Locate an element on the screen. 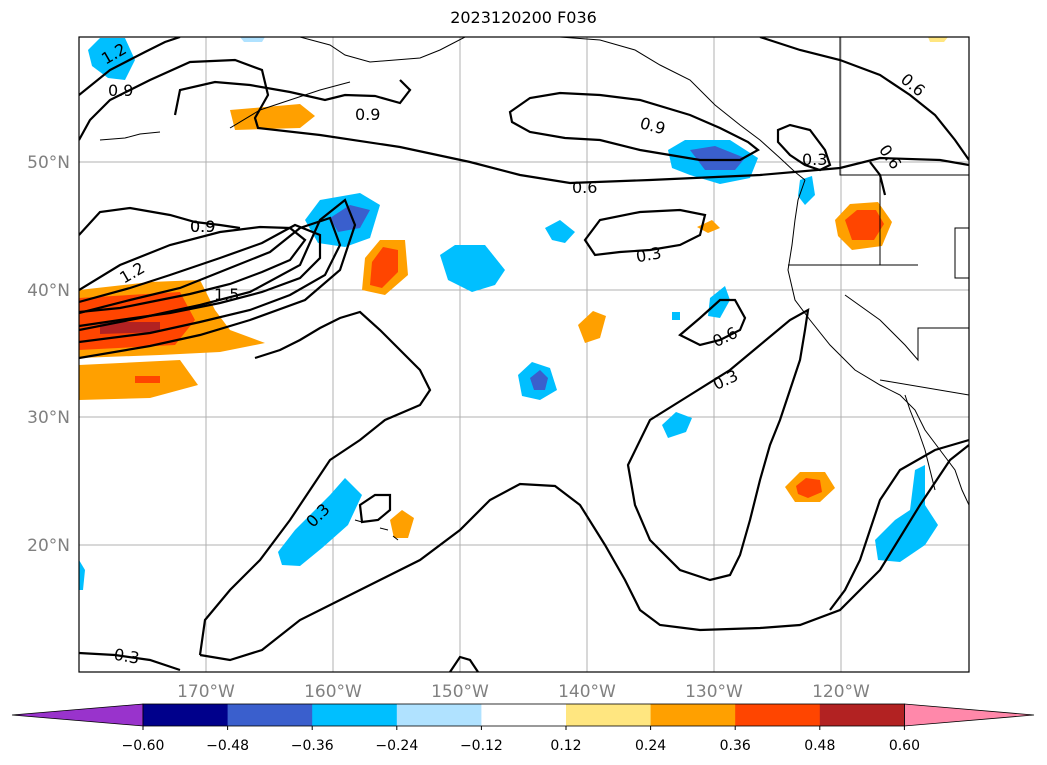 Image resolution: width=1047 pixels, height=765 pixels. lat-tick-label: 50°N is located at coordinates (48, 163).